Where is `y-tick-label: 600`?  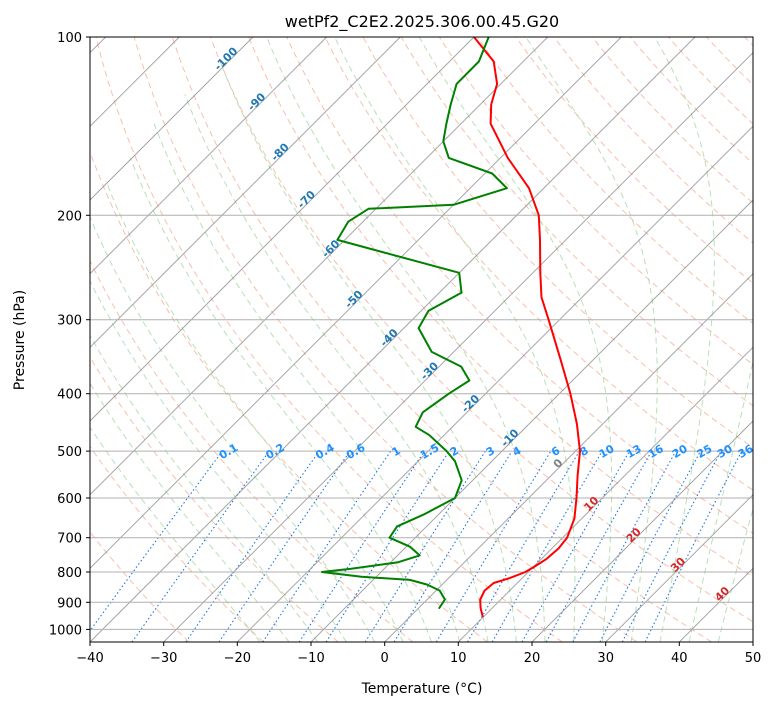 y-tick-label: 600 is located at coordinates (69, 499).